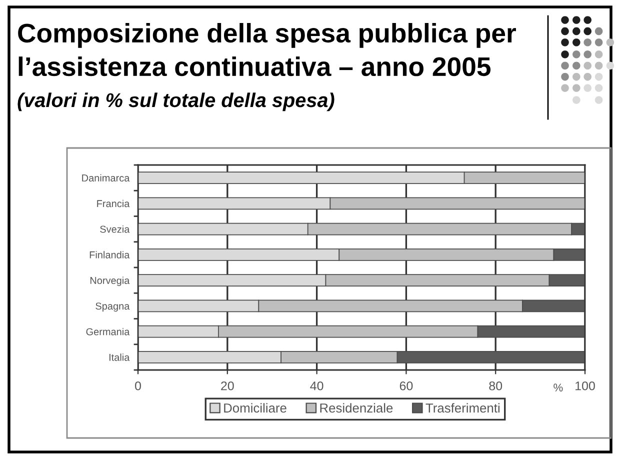 The height and width of the screenshot is (459, 619). I want to click on legend-label: Domiciliare, so click(255, 408).